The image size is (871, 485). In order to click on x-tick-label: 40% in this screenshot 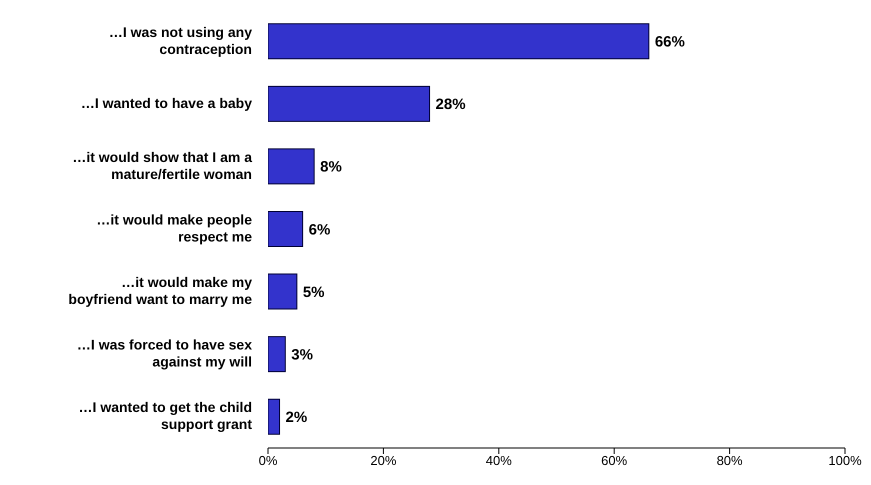, I will do `click(499, 460)`.